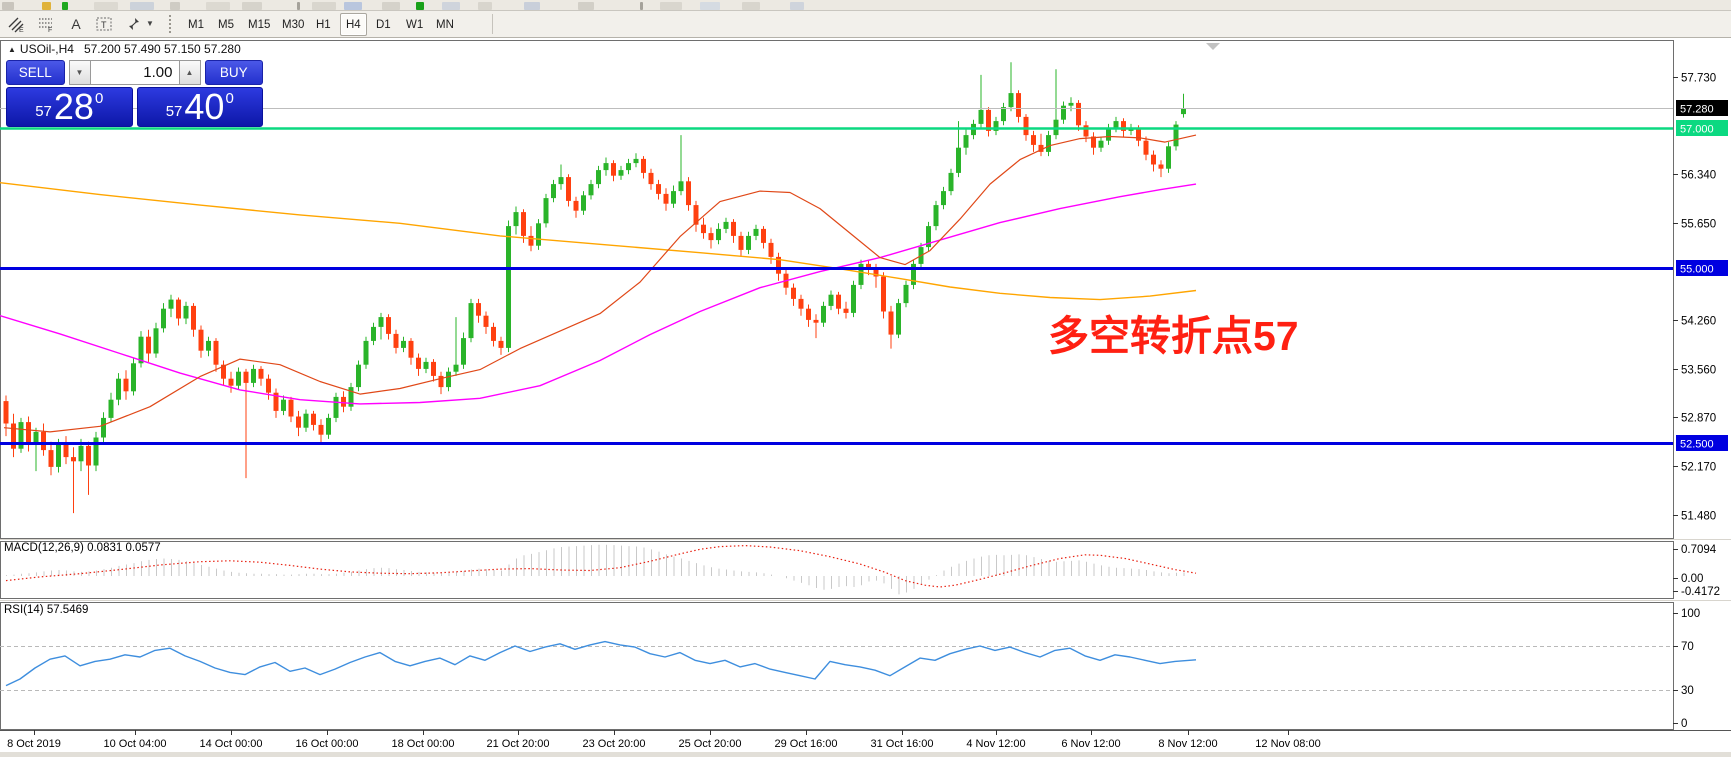 Image resolution: width=1731 pixels, height=757 pixels. I want to click on timeframe-m1: M1, so click(196, 24).